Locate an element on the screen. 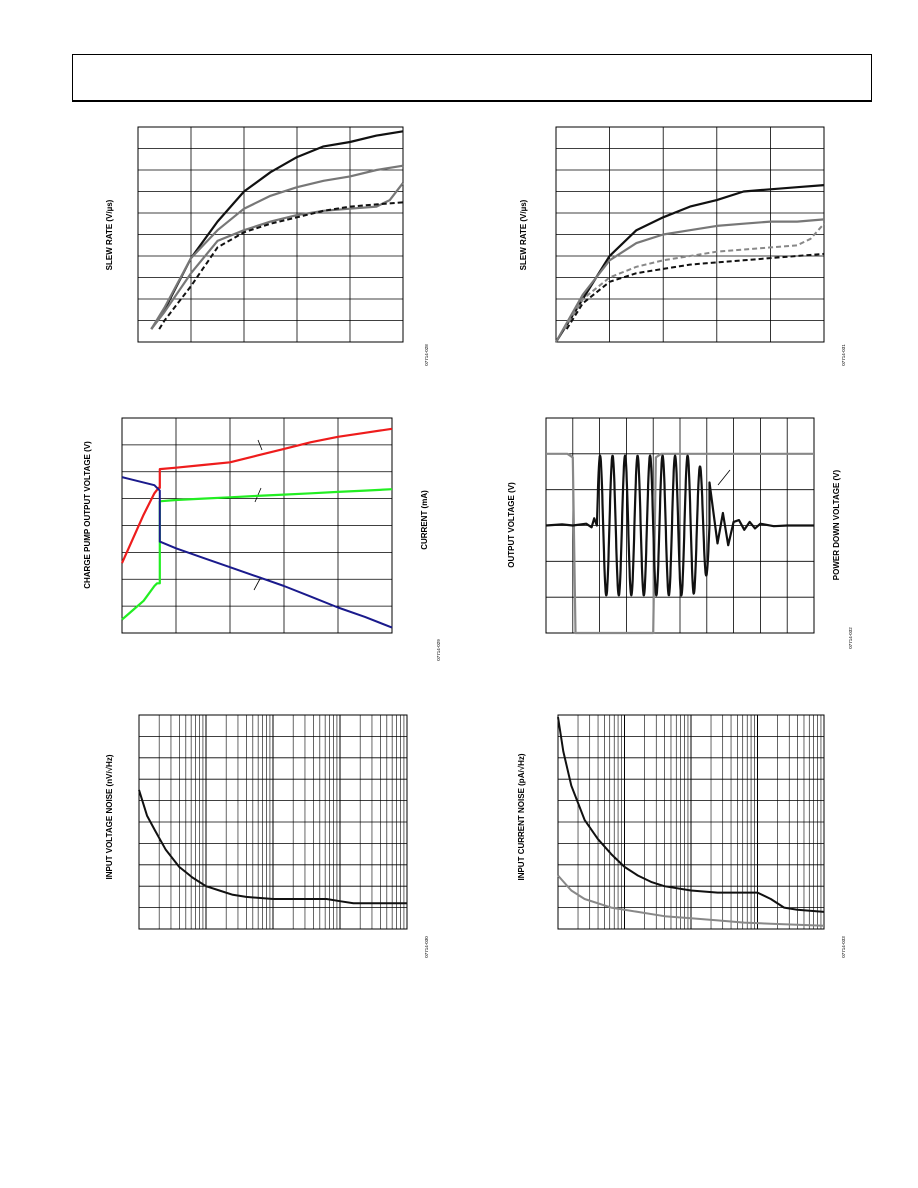 Image resolution: width=918 pixels, height=1188 pixels. ylabel: SLEW RATE (V/µs) is located at coordinates (109, 234).